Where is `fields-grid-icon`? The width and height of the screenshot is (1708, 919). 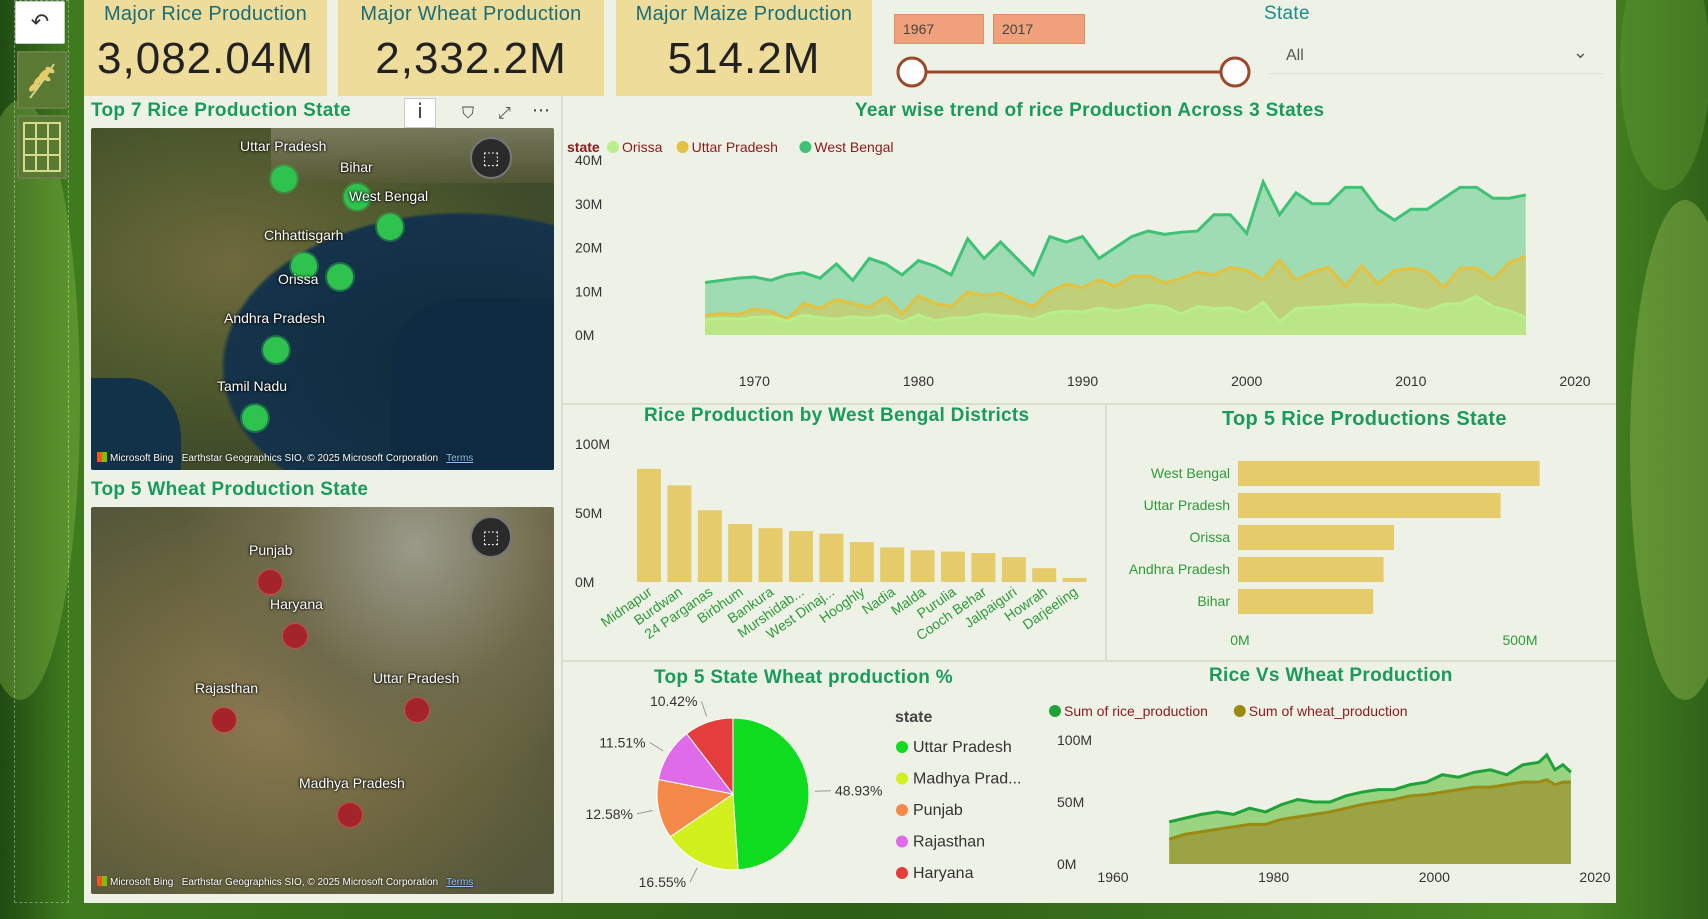 fields-grid-icon is located at coordinates (42, 147).